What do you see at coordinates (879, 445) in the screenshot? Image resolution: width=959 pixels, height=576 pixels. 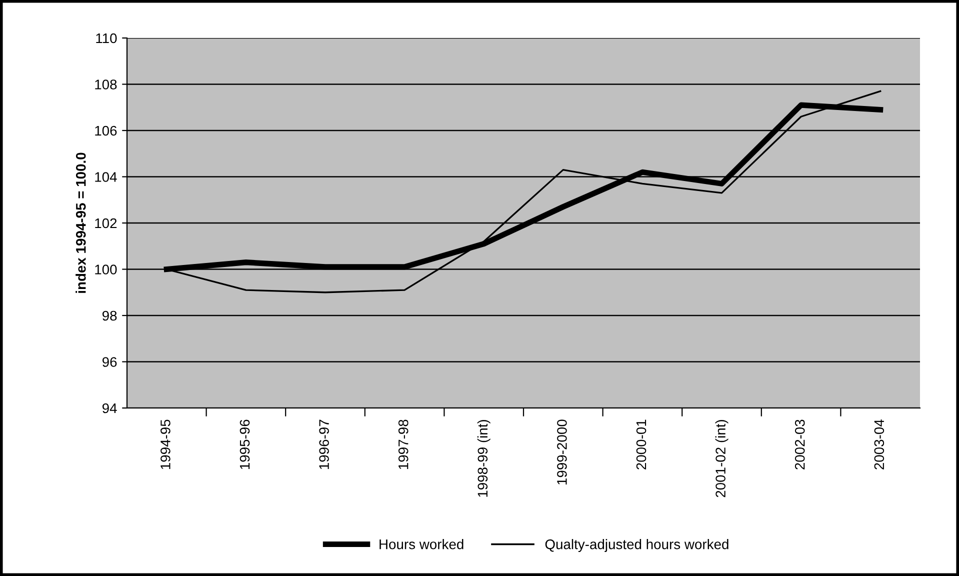 I see `x-tick-label: 2003-04` at bounding box center [879, 445].